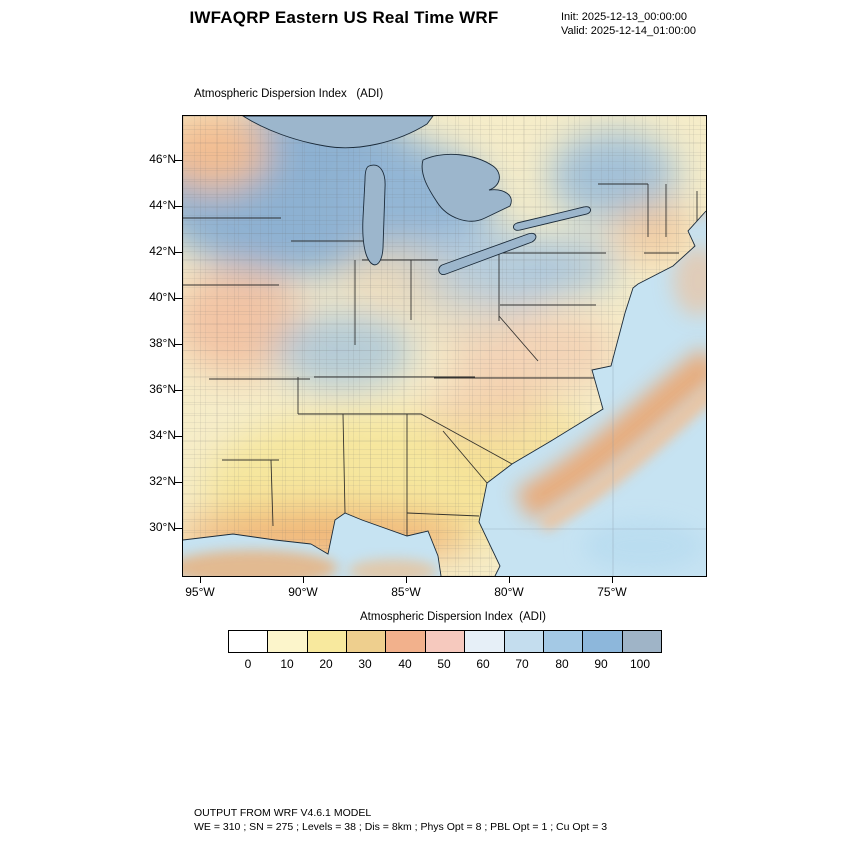 Image resolution: width=850 pixels, height=850 pixels. What do you see at coordinates (453, 617) in the screenshot?
I see `colorbar-title: Atmospheric Dispersion Index (ADI)` at bounding box center [453, 617].